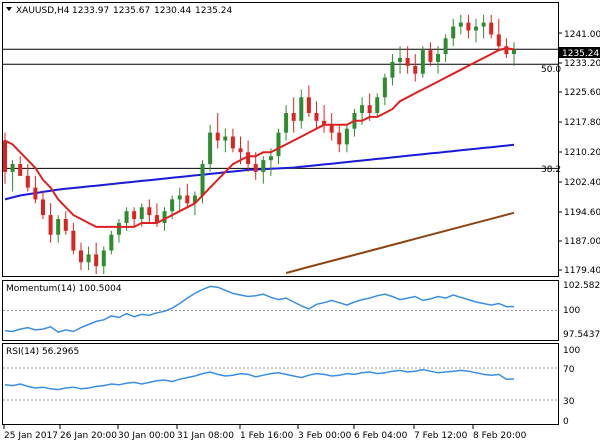  I want to click on price-label-8: 1187.00, so click(582, 242).